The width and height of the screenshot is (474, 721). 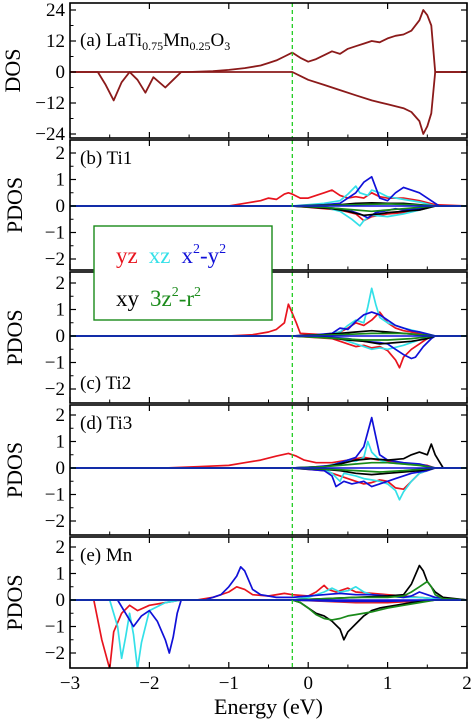 I want to click on panel-label: (b) Ti1, so click(x=106, y=158).